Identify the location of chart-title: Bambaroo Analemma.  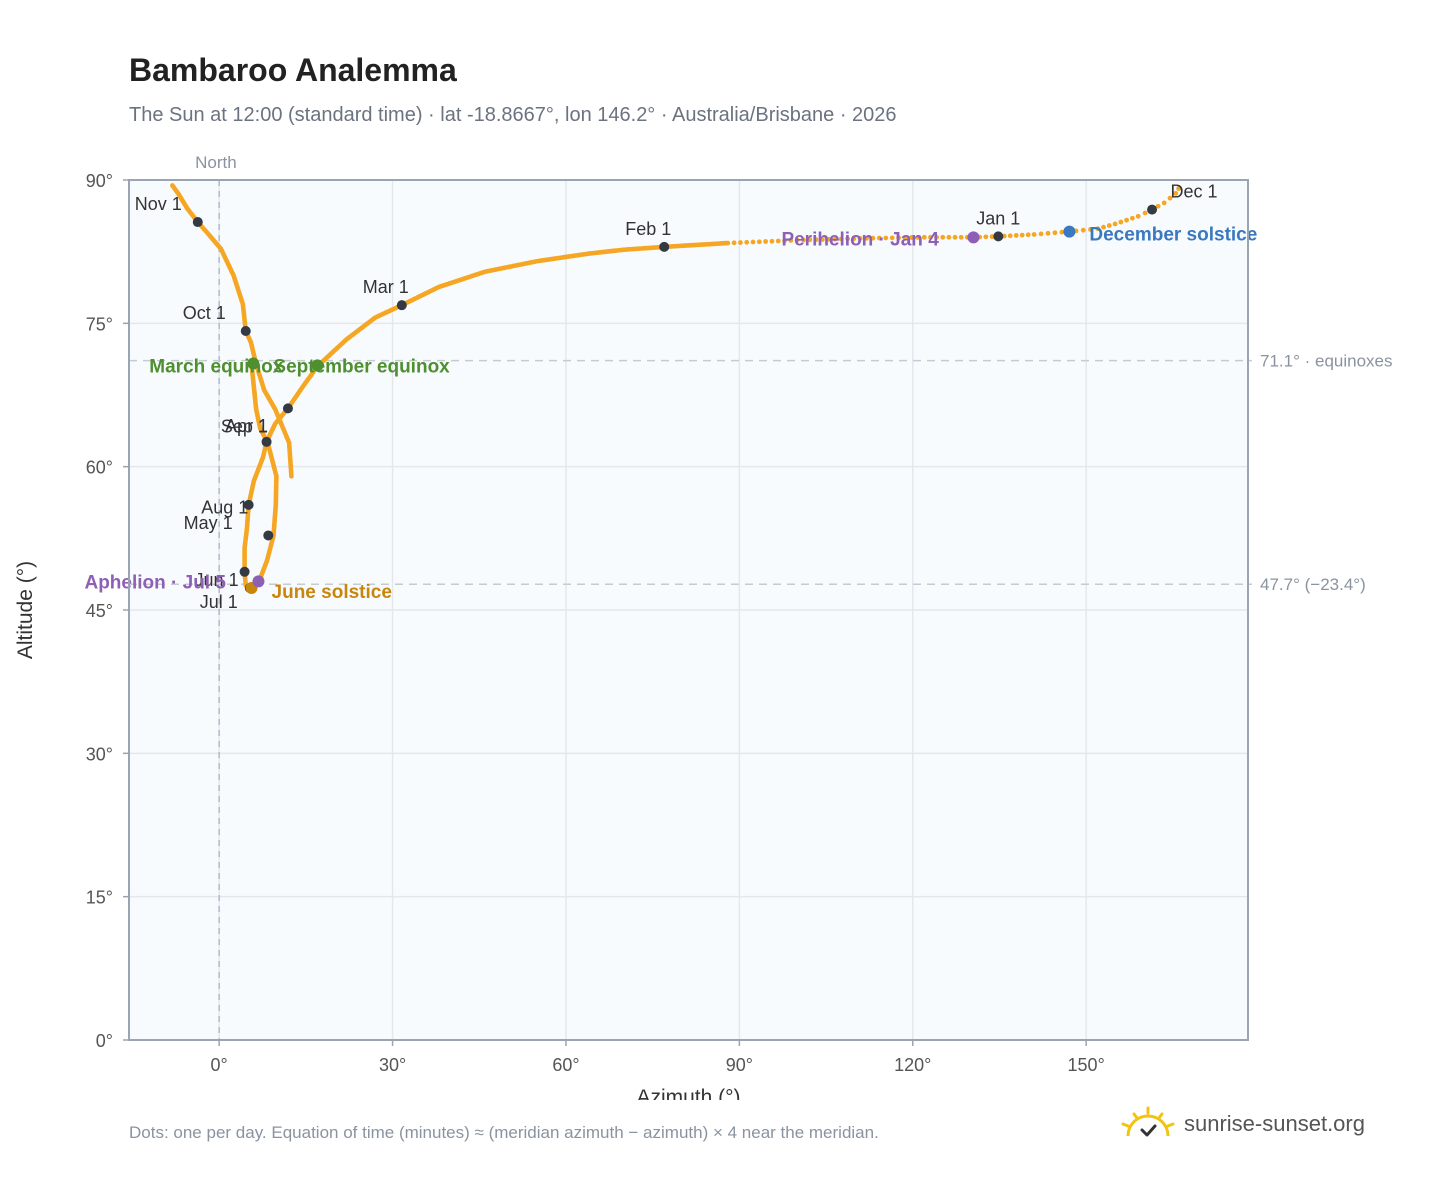
(293, 70).